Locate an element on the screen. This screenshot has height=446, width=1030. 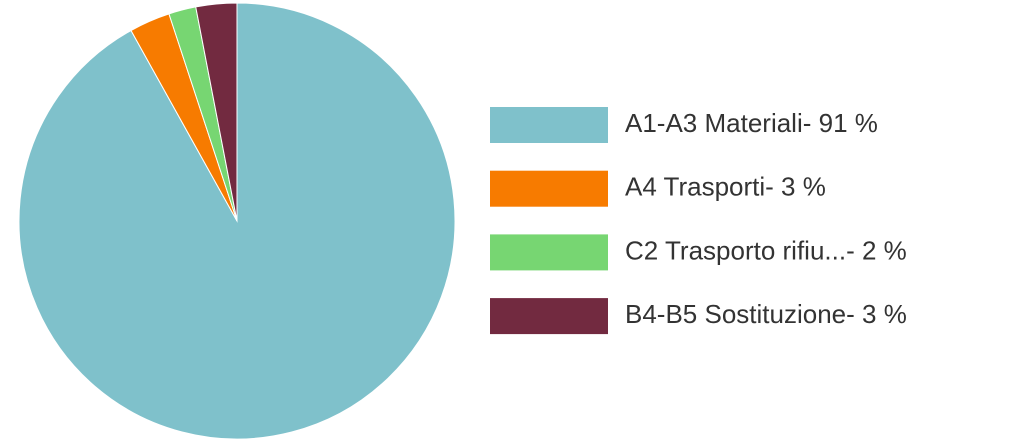
legend-label: A4 Trasporti- 3 % is located at coordinates (725, 187).